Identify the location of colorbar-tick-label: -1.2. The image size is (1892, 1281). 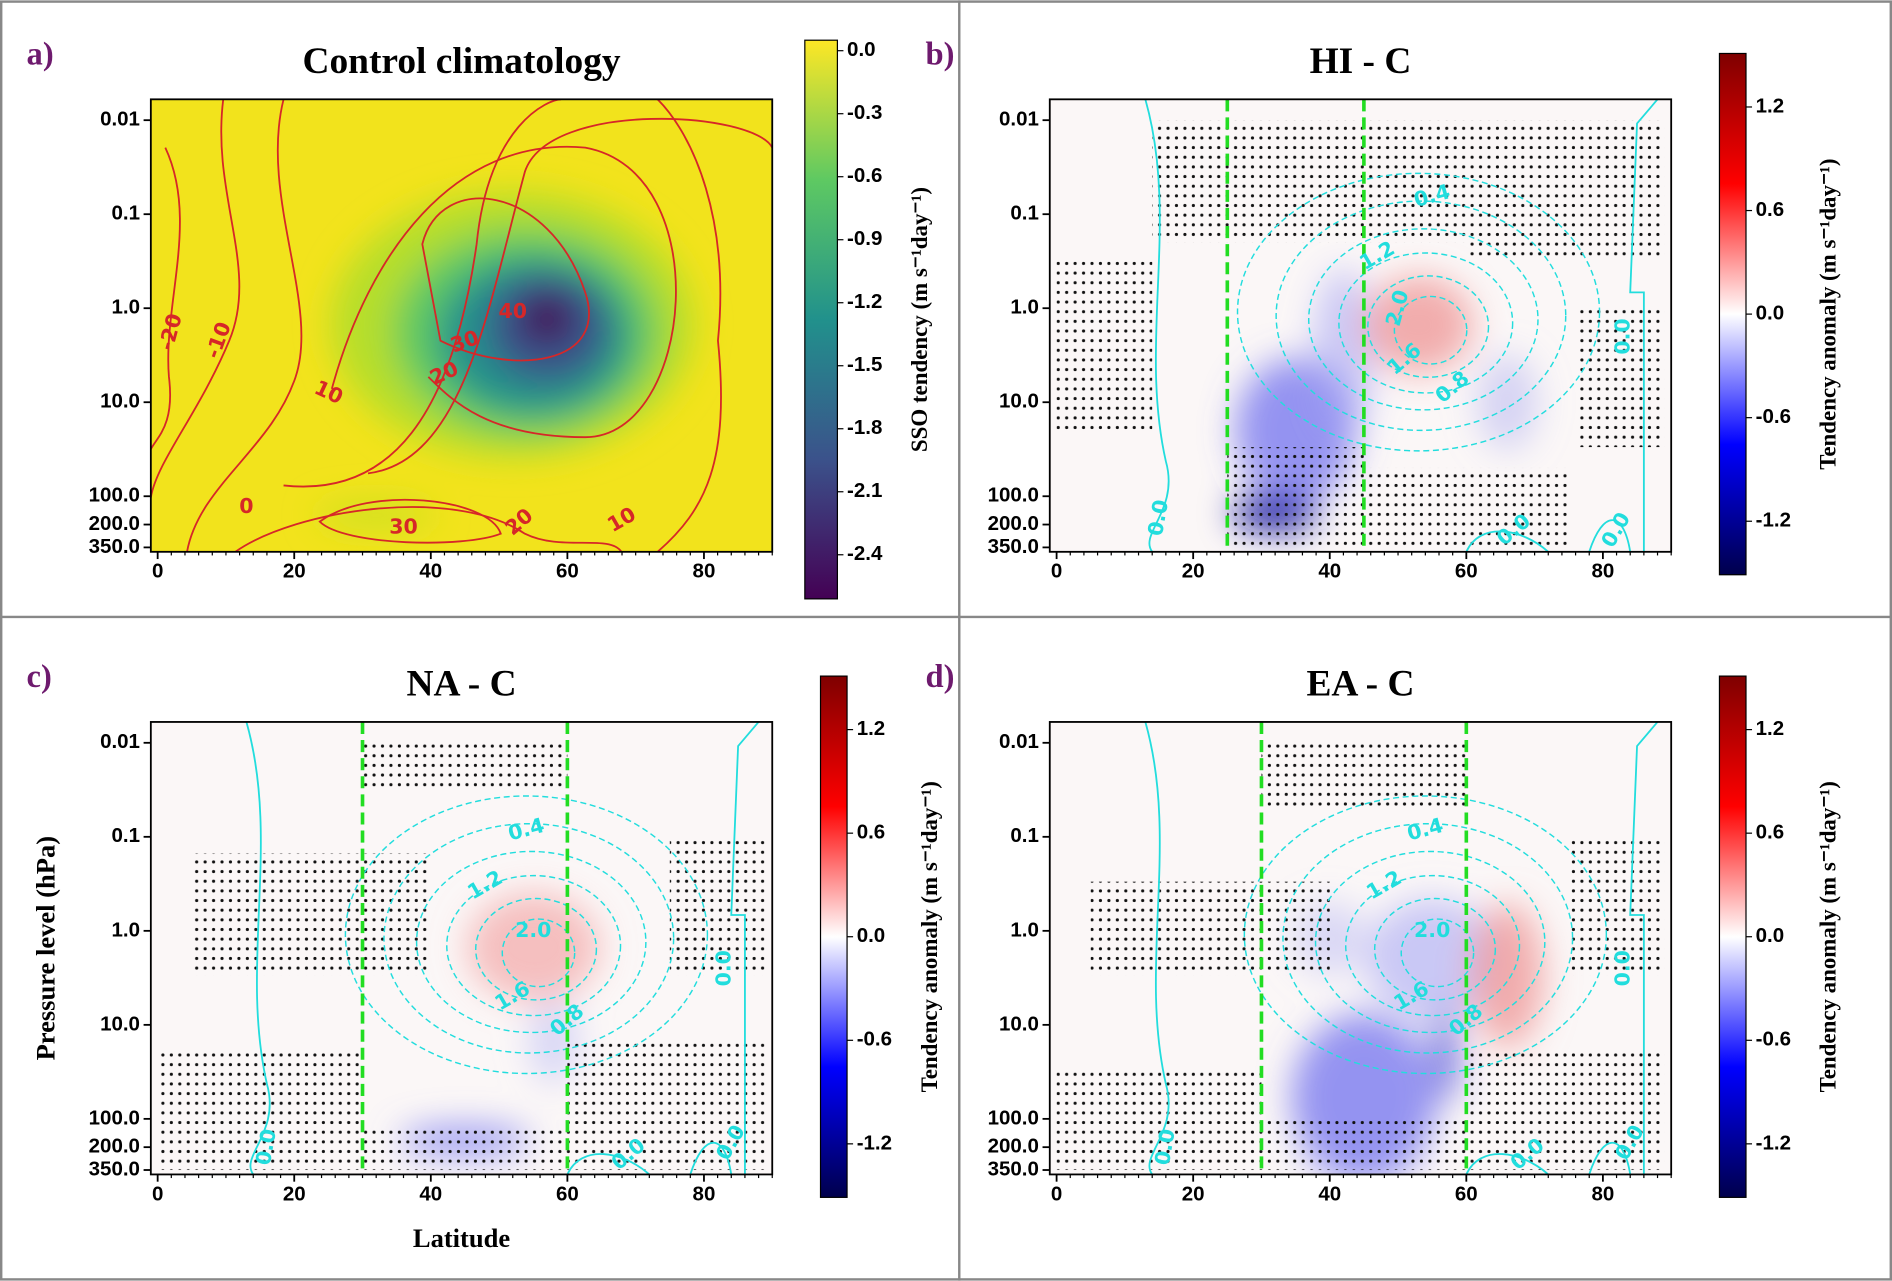
(1773, 520).